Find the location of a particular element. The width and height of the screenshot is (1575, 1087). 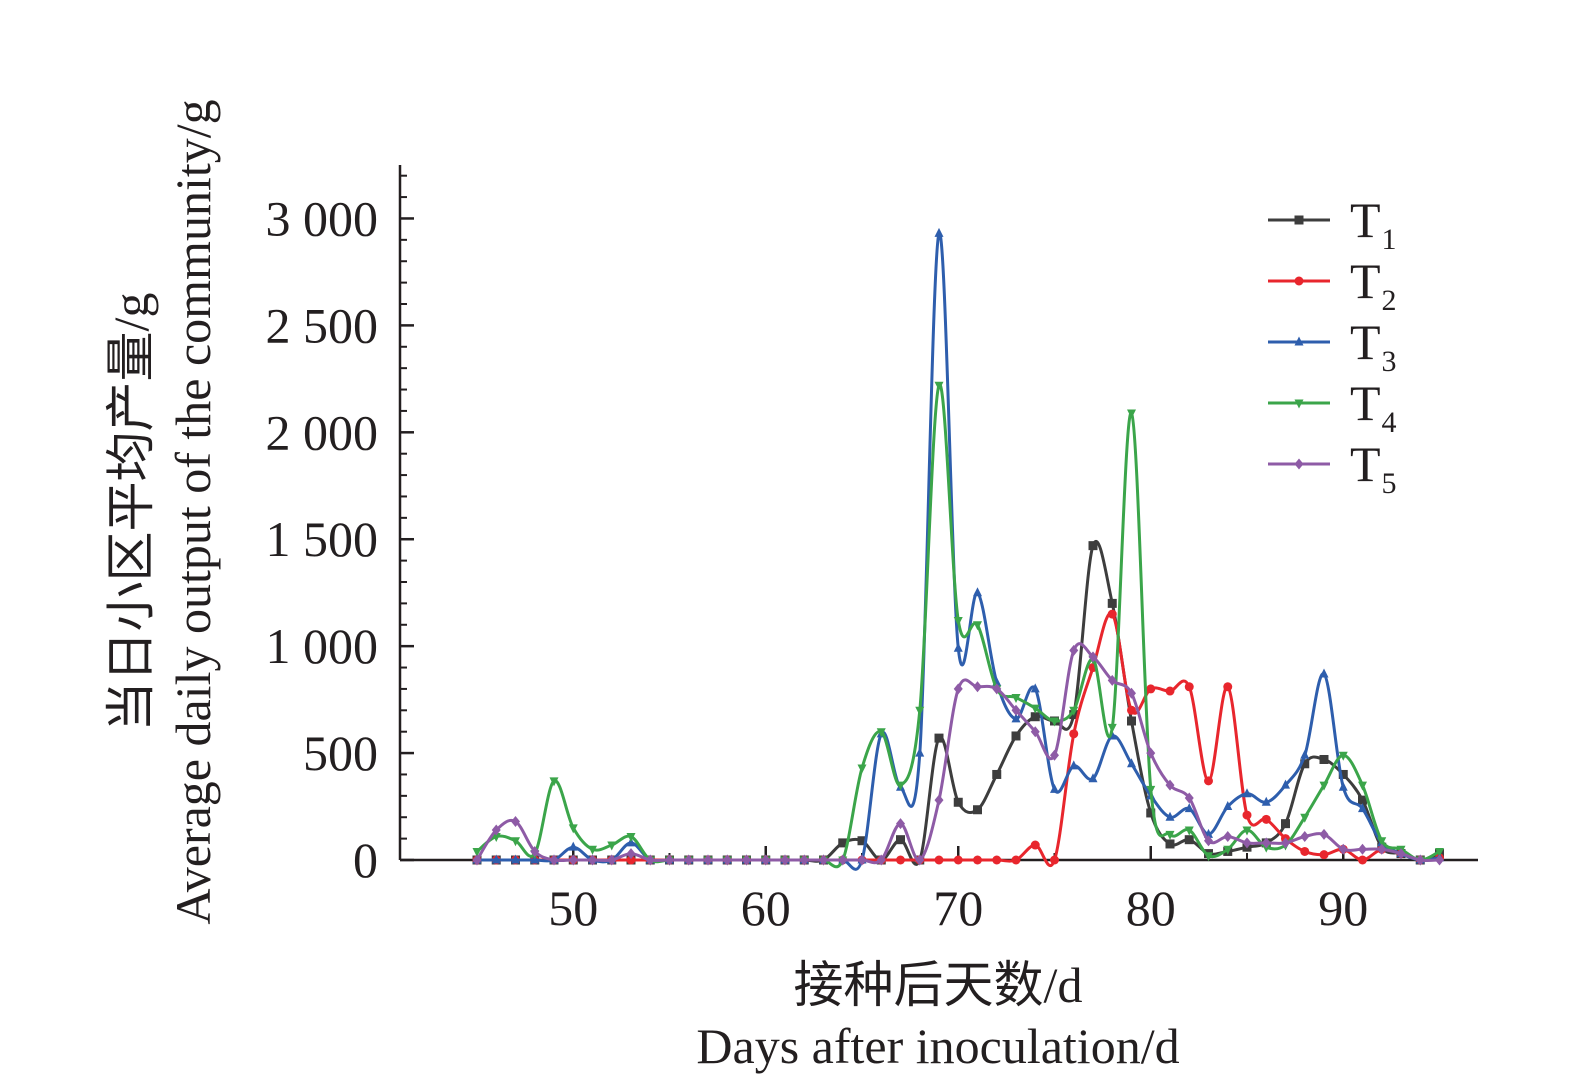

y-ticks: 0 500 1 000 1 500 2 000 2 500 3 000 is located at coordinates (340, 531).